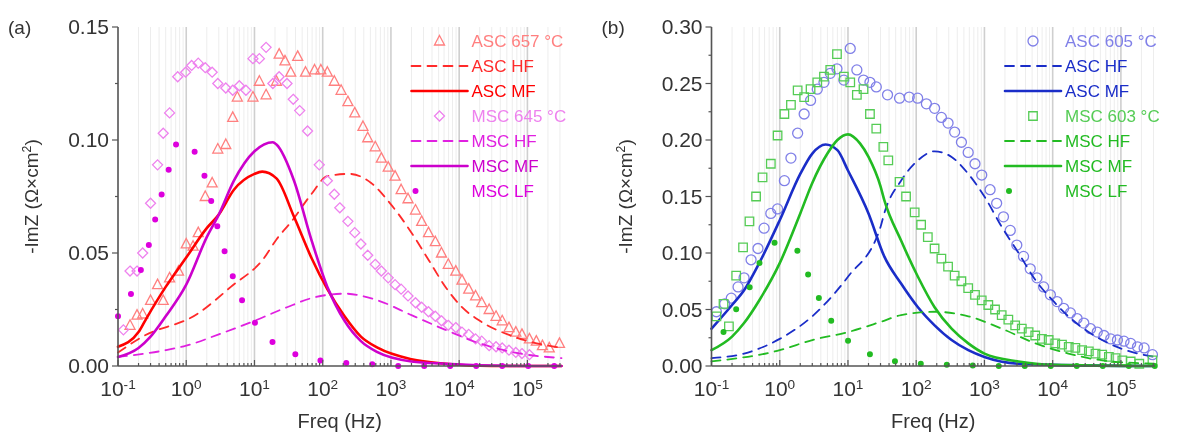 Image resolution: width=1187 pixels, height=436 pixels. What do you see at coordinates (517, 41) in the screenshot?
I see `legend-label: ASC 657 °C` at bounding box center [517, 41].